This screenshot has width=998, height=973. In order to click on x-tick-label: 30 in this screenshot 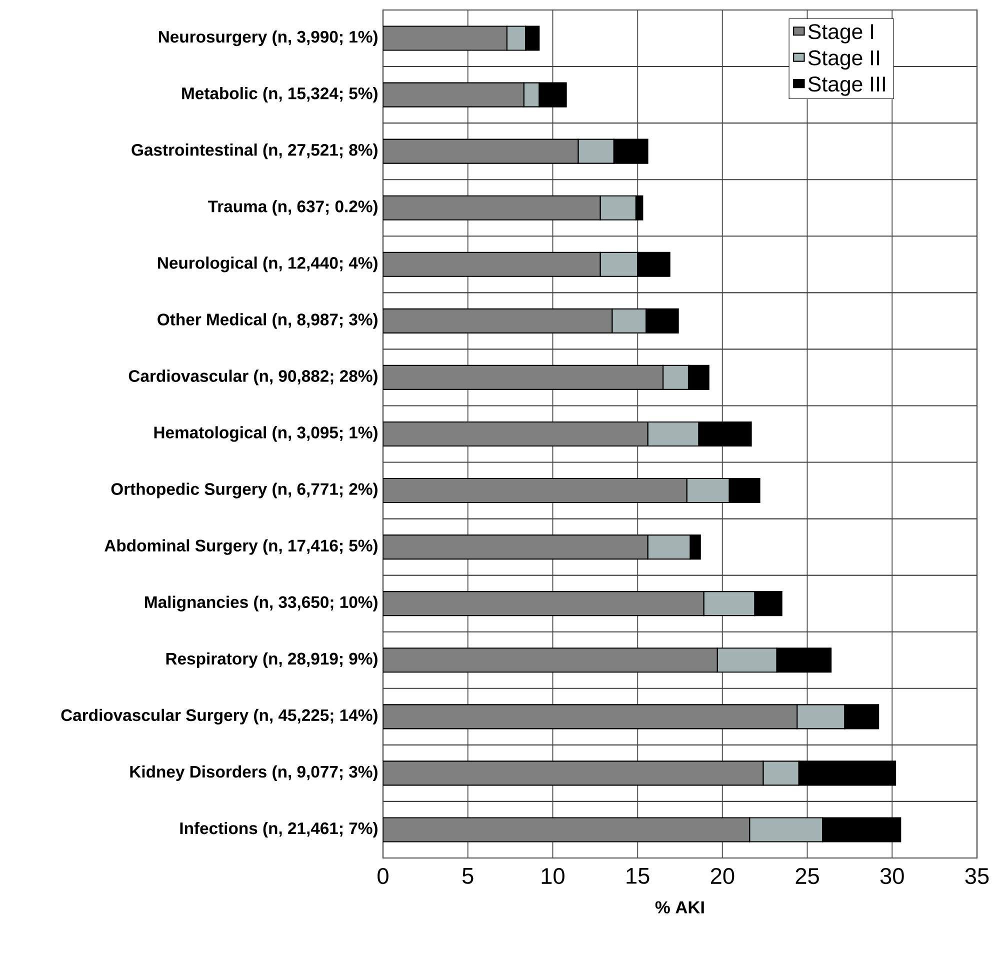, I will do `click(892, 876)`.